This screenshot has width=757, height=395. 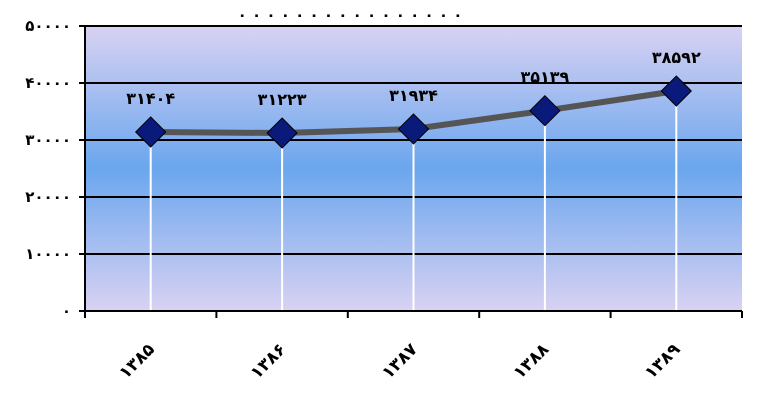 What do you see at coordinates (350, 15) in the screenshot?
I see `chart-title-row: ۰ ۰ ۰ ۰ ۰ ۰ ۰ ۰ ۰ ۰ ۰ ۰ ۰ ۰ ۰ ۰` at bounding box center [350, 15].